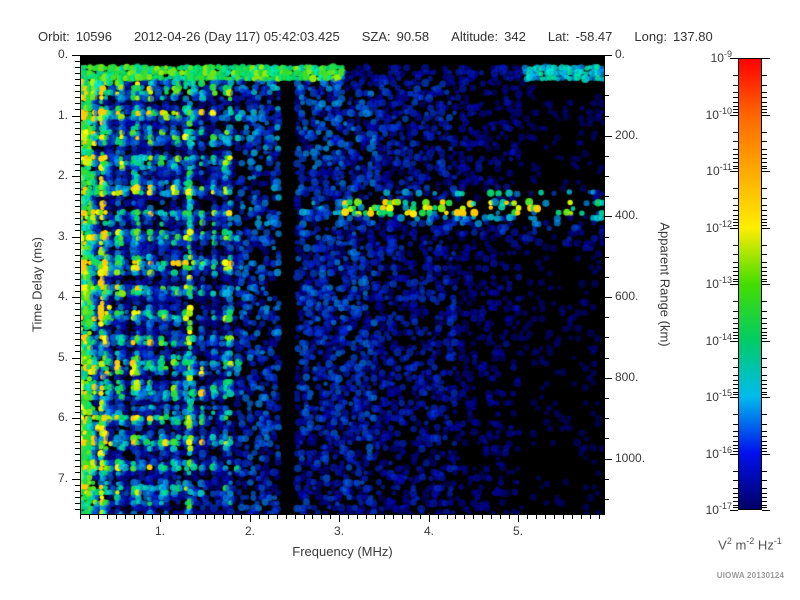 The image size is (800, 600). I want to click on y-left-tick-label: 1., so click(62, 115).